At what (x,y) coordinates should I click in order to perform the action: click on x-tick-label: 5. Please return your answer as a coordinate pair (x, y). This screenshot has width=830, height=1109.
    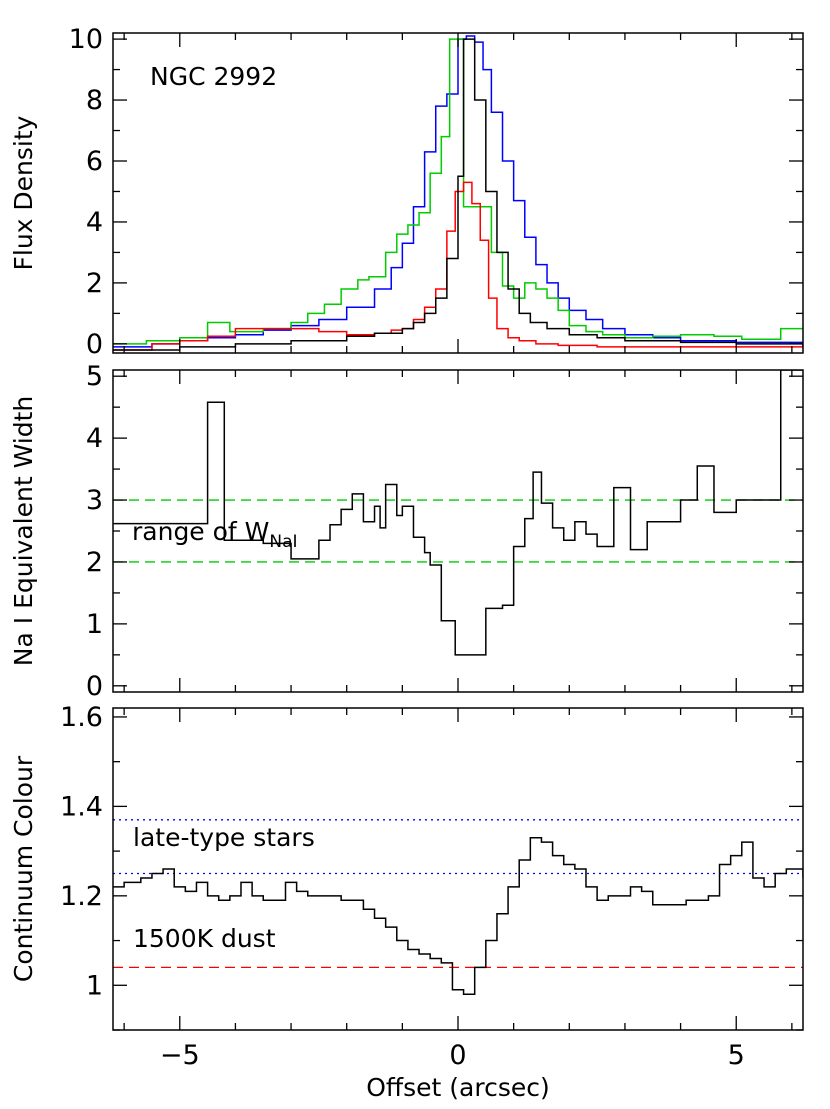
    Looking at the image, I should click on (736, 1055).